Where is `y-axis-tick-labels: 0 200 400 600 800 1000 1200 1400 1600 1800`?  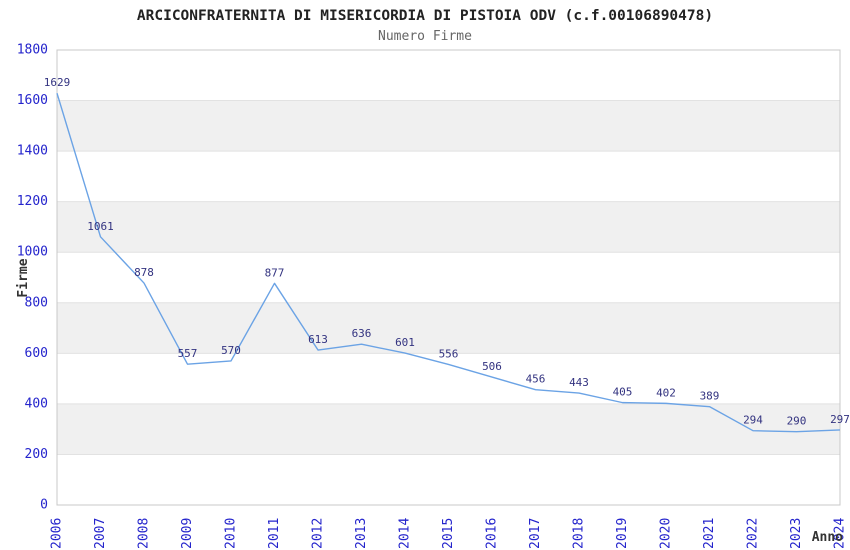 y-axis-tick-labels: 0 200 400 600 800 1000 1200 1400 1600 1800 is located at coordinates (32, 278).